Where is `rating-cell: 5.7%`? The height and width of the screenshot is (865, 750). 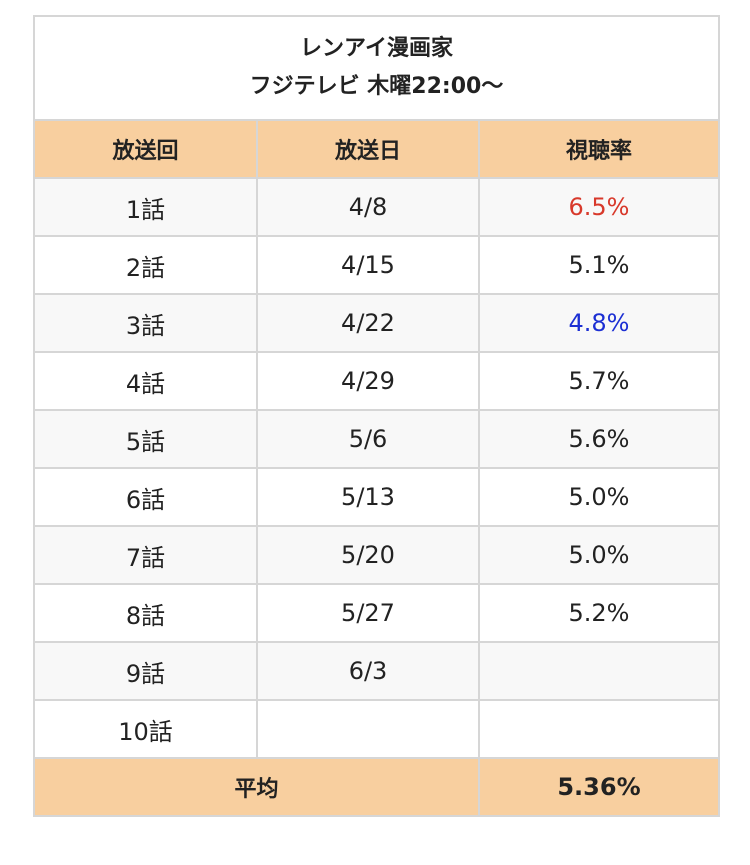 rating-cell: 5.7% is located at coordinates (599, 381).